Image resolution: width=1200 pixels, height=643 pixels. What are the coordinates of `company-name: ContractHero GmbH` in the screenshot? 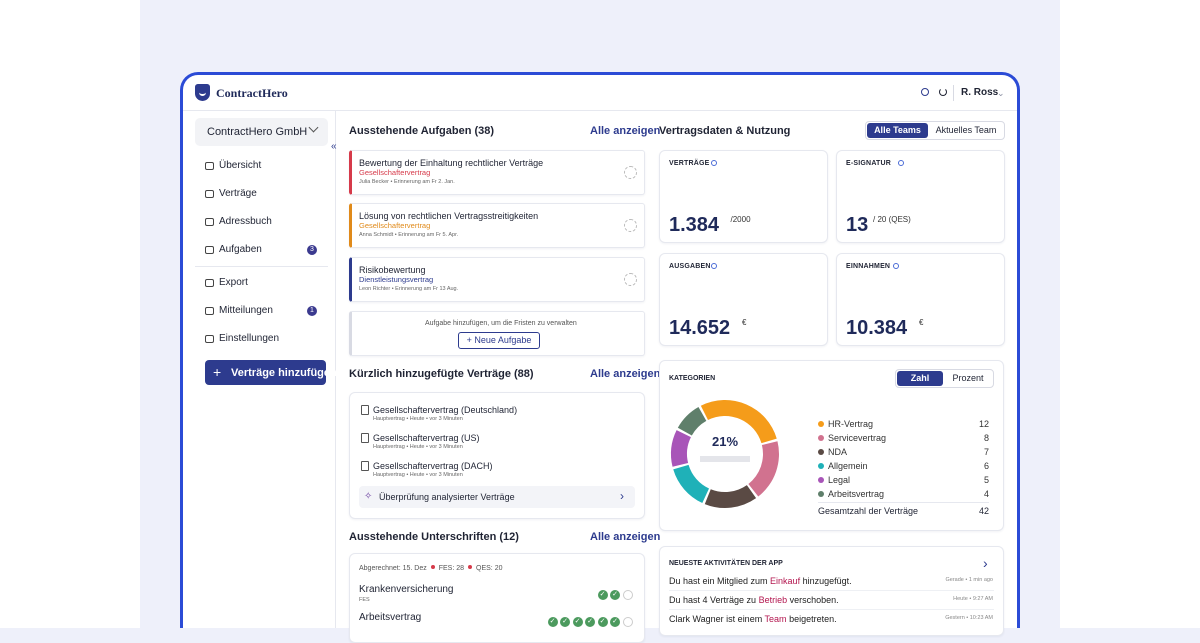 It's located at (257, 131).